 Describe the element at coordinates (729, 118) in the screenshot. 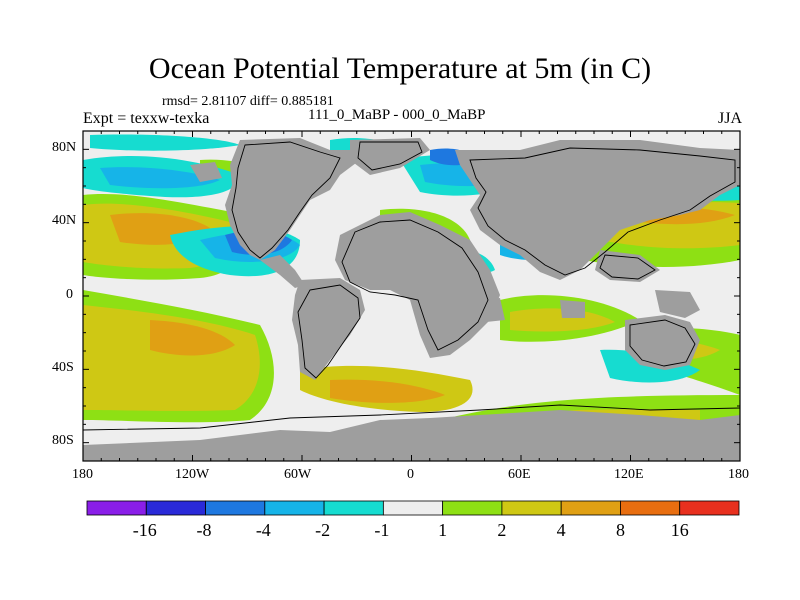

I see `season-label: JJA` at that location.